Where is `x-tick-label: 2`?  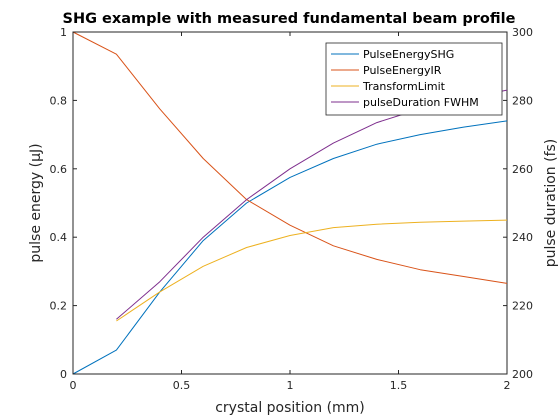 x-tick-label: 2 is located at coordinates (507, 385).